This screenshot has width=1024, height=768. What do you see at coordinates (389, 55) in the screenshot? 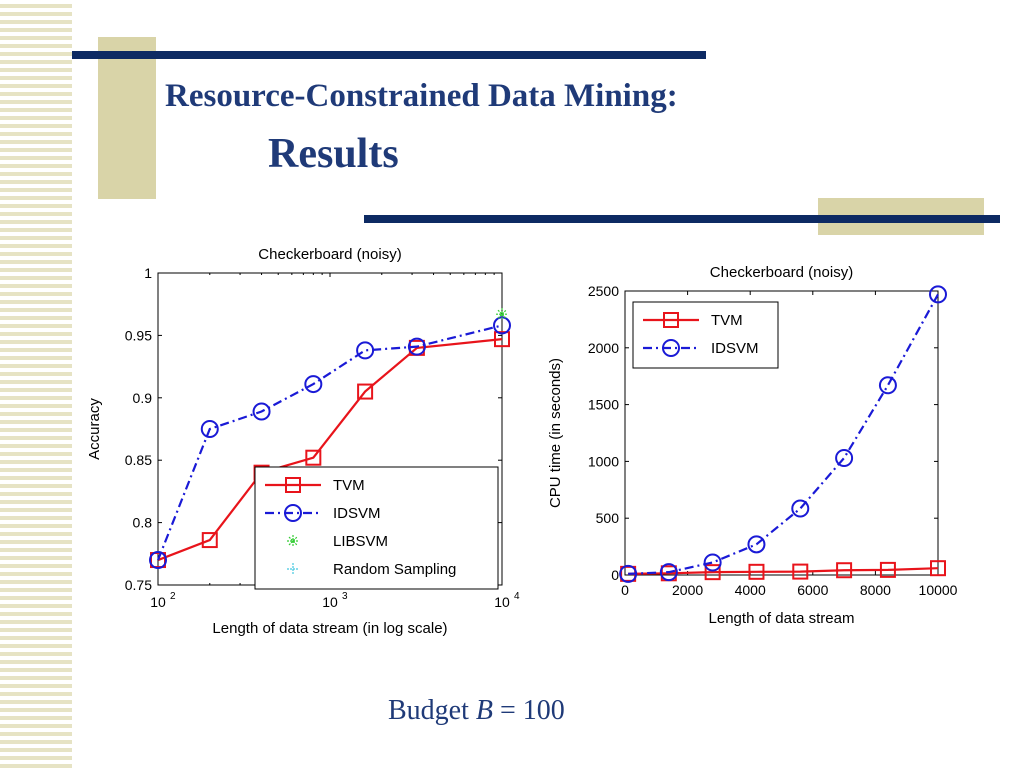
I see `navy-rule-top` at bounding box center [389, 55].